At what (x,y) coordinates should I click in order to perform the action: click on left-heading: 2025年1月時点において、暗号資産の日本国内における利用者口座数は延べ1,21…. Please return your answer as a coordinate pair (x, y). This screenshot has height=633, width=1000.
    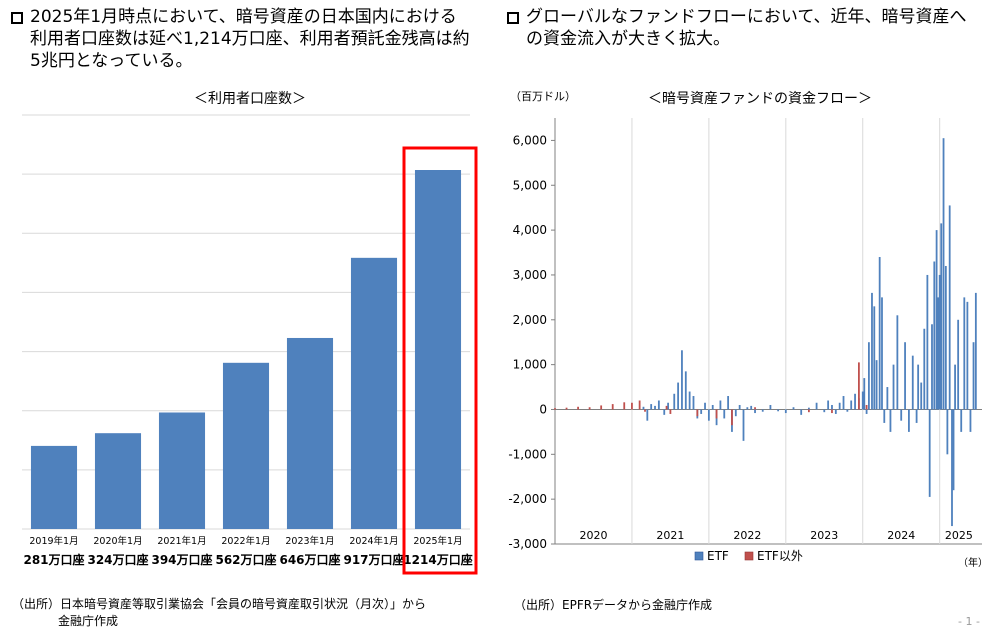
    Looking at the image, I should click on (250, 39).